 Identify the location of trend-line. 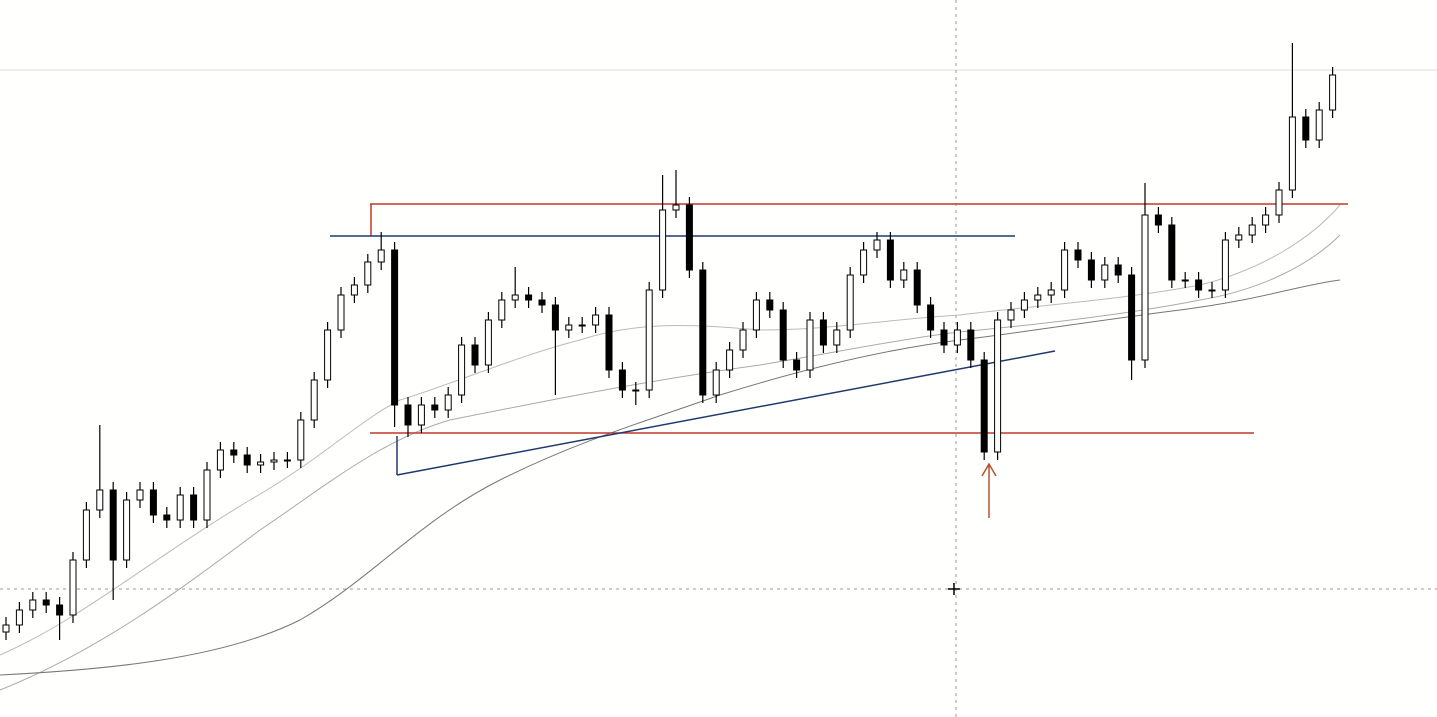
(726, 413).